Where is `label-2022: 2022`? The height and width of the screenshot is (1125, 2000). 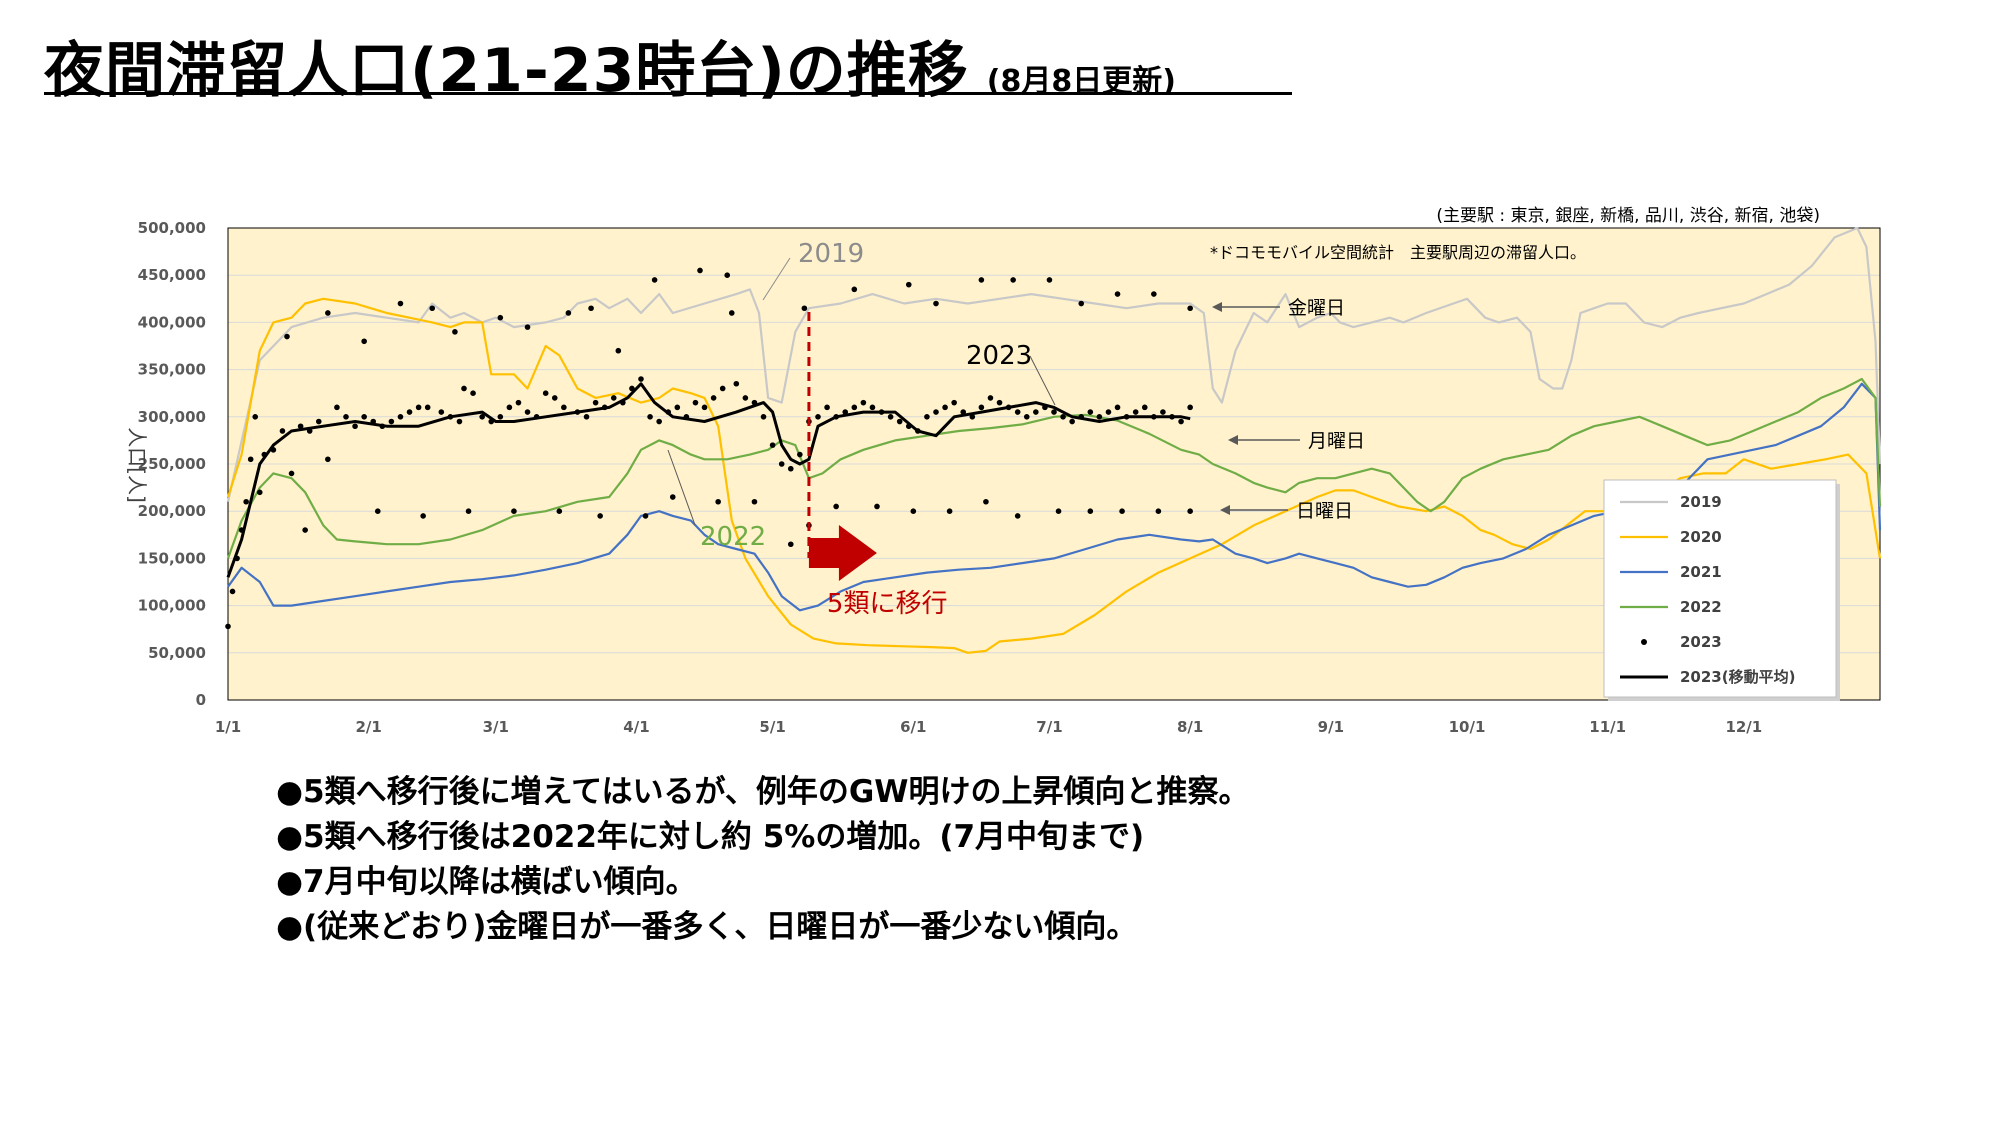 label-2022: 2022 is located at coordinates (733, 537).